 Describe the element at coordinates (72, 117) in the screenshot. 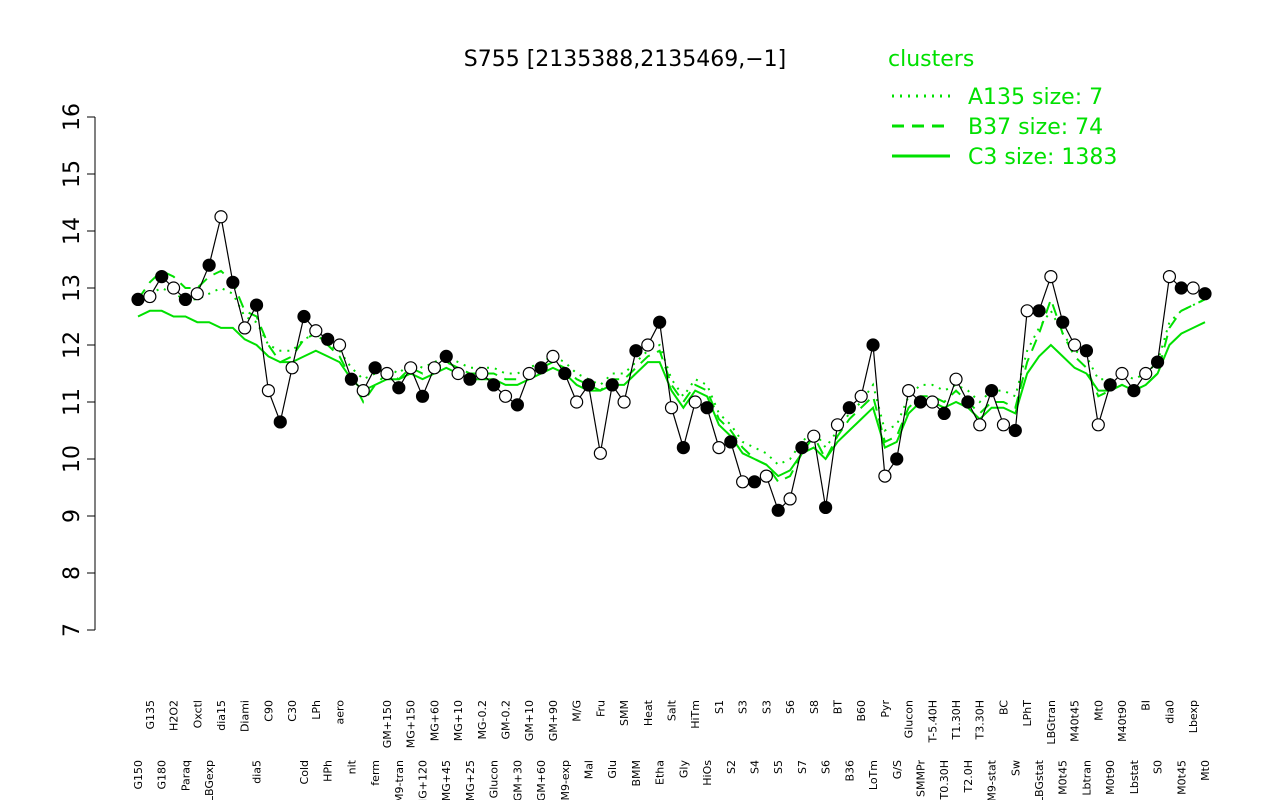

I see `y-tick-label: 16` at that location.